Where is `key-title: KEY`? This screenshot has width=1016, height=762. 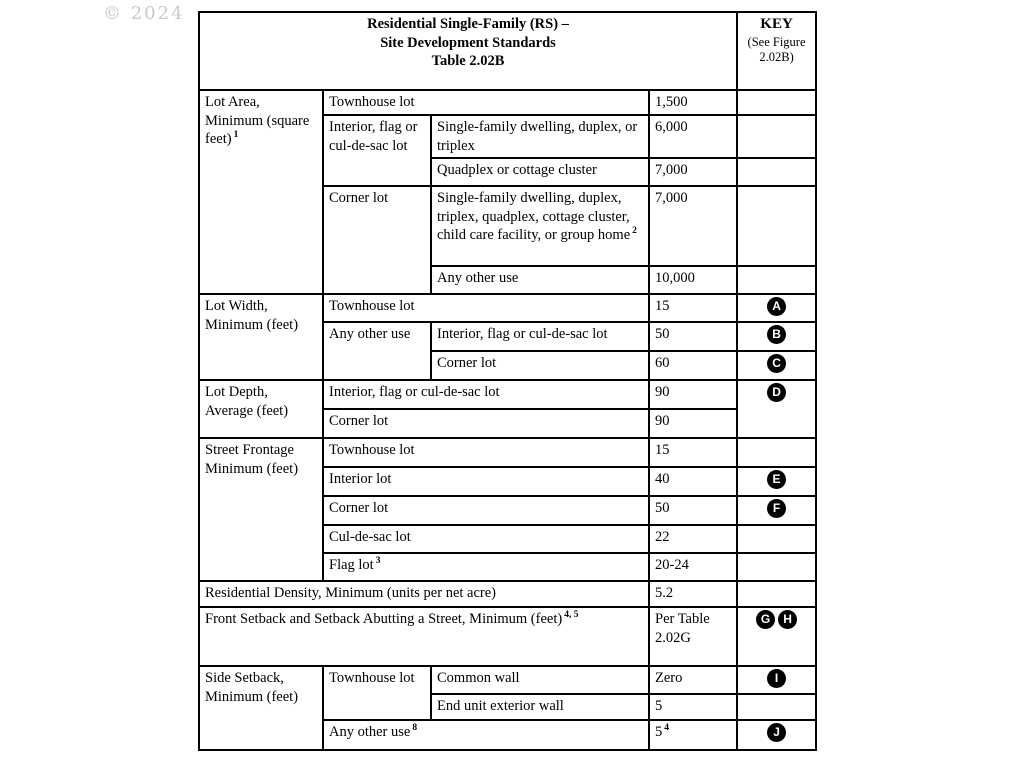
key-title: KEY is located at coordinates (776, 24).